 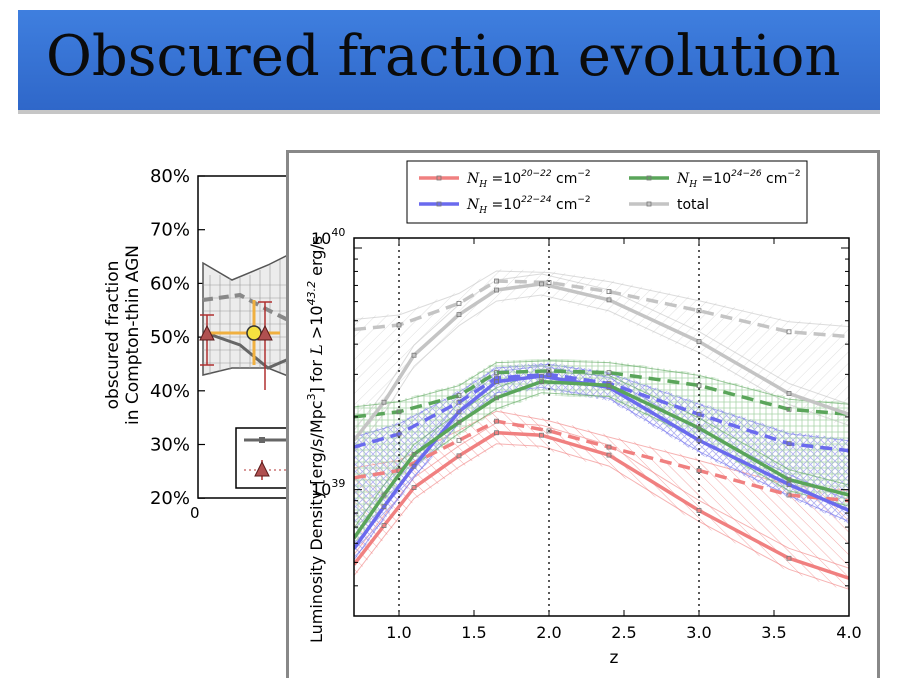 I want to click on x-tick-label: 1.5, so click(x=473, y=632).